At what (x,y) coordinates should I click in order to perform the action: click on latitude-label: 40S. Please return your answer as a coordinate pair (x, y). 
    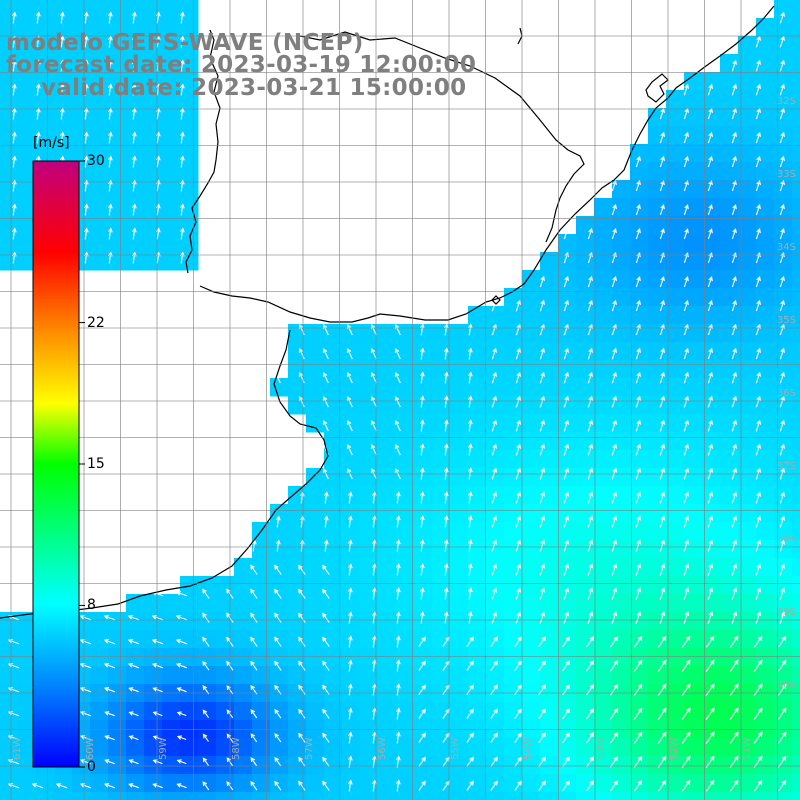
    Looking at the image, I should click on (786, 685).